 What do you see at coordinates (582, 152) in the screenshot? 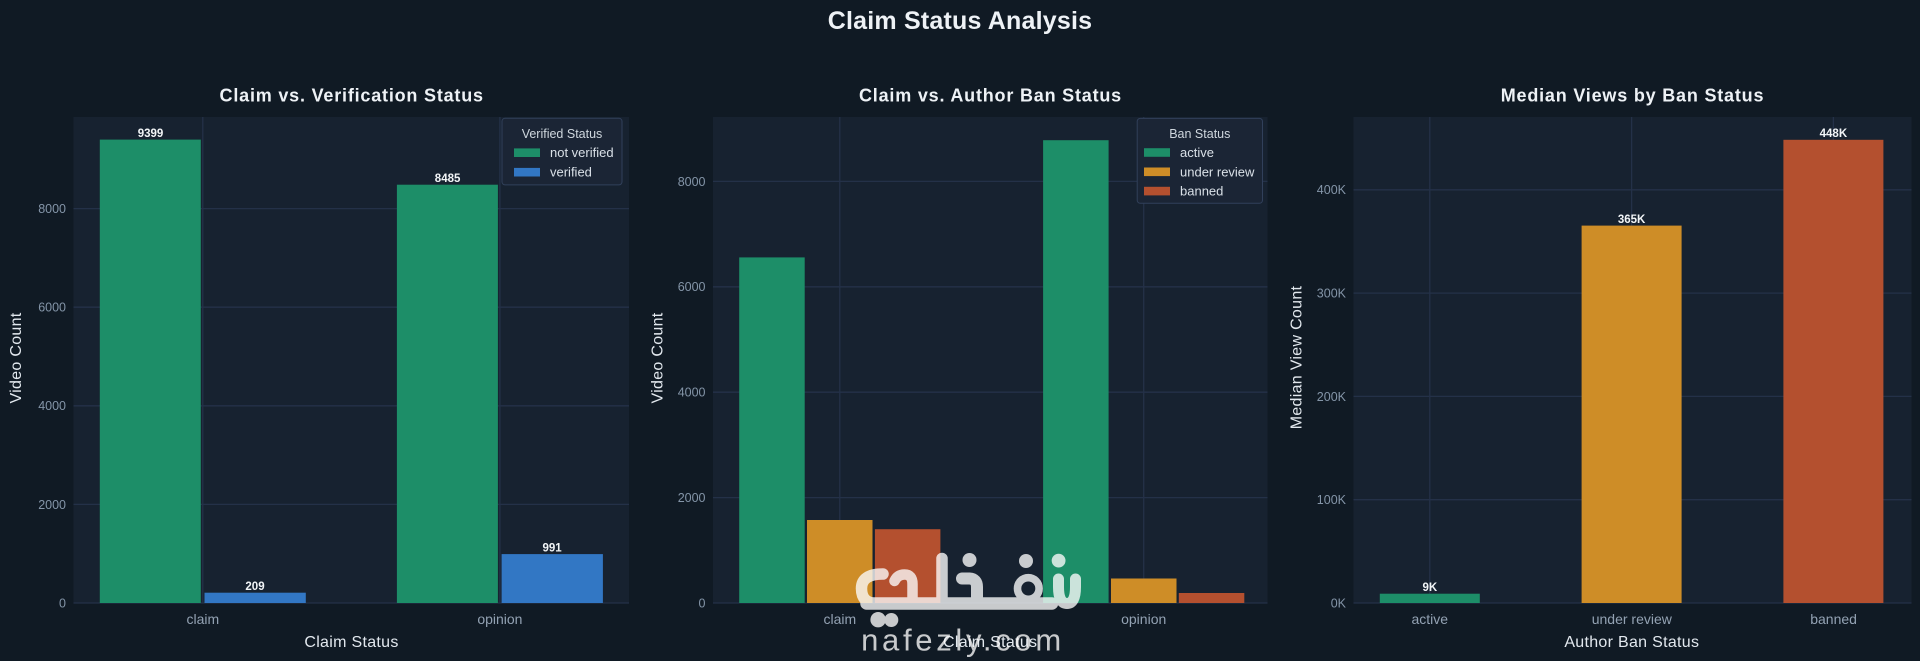
I see `svg-text: not verified` at bounding box center [582, 152].